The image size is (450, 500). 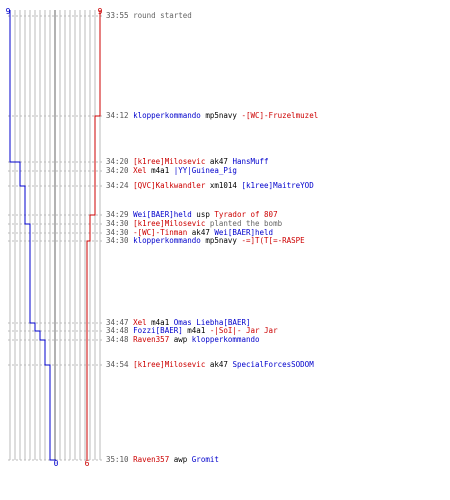 I want to click on player-name: -[WC]-Tinman, so click(x=160, y=232).